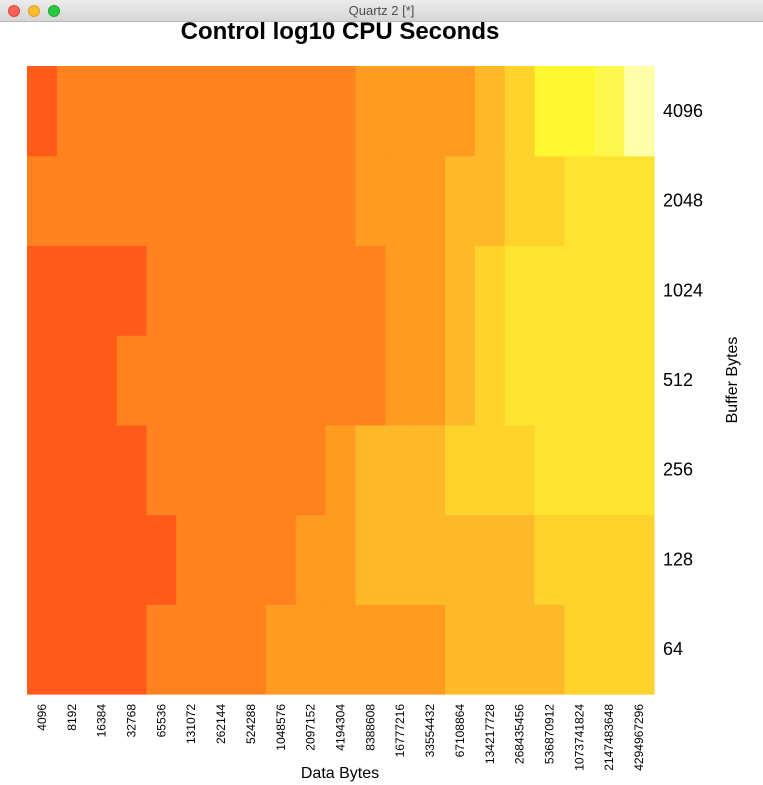 This screenshot has width=763, height=785. What do you see at coordinates (683, 290) in the screenshot?
I see `y-tick-label: 1024` at bounding box center [683, 290].